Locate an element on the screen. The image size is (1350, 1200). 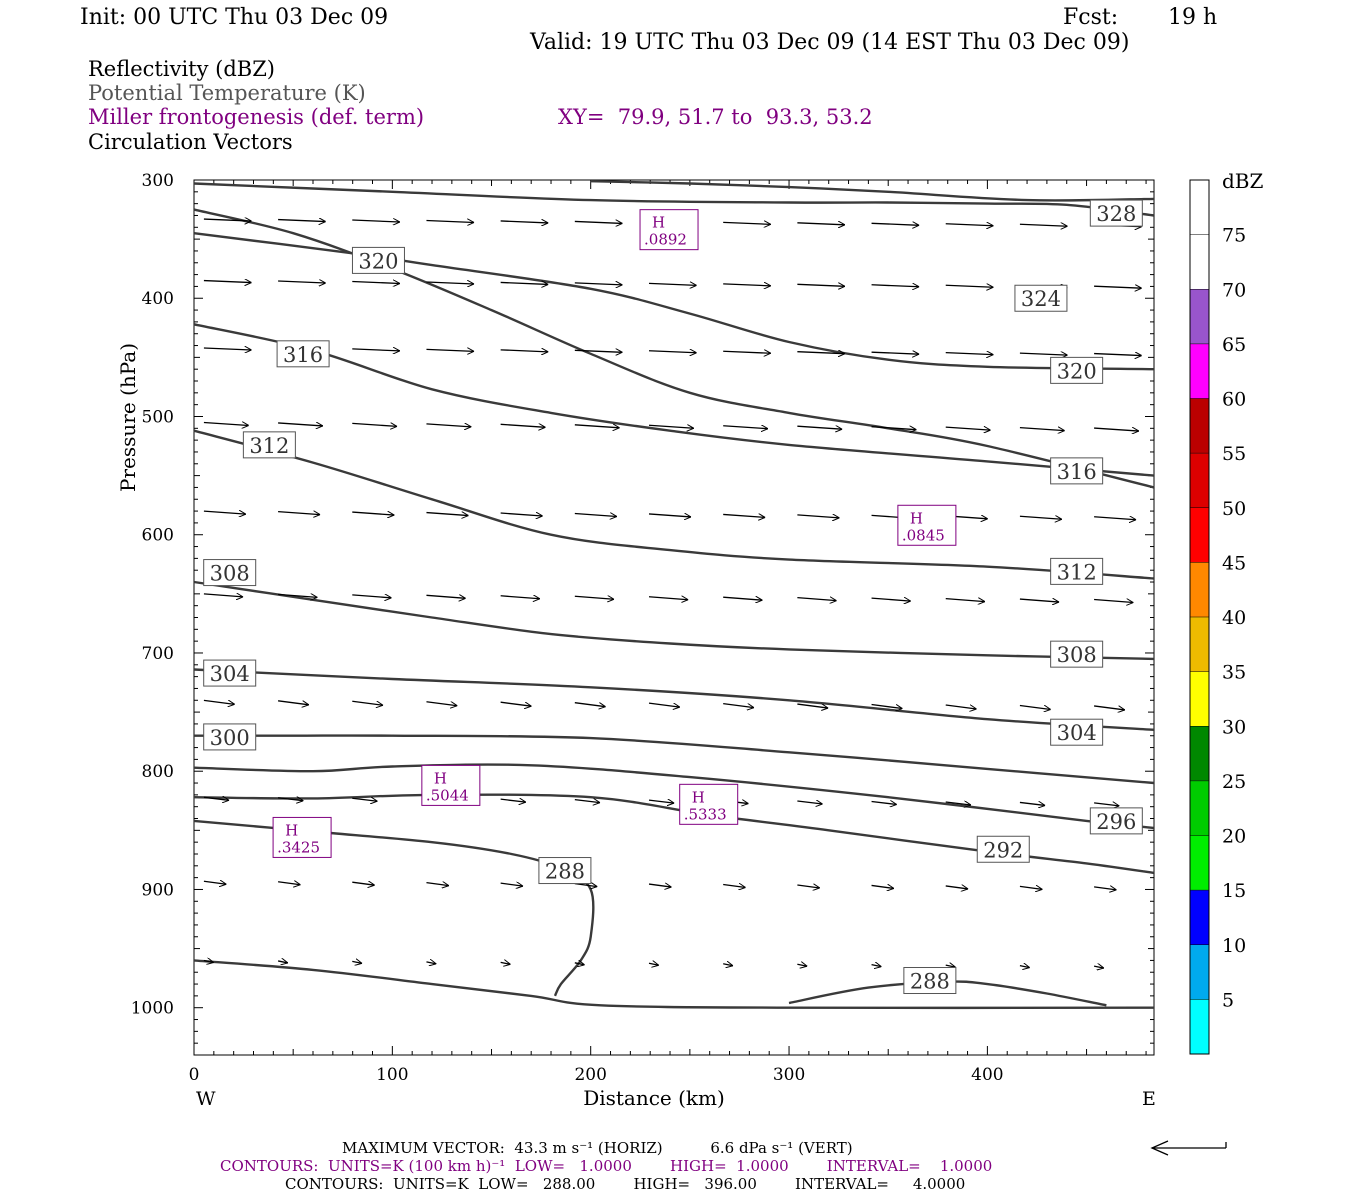
reference-vector-arrow is located at coordinates (1188, 1148).